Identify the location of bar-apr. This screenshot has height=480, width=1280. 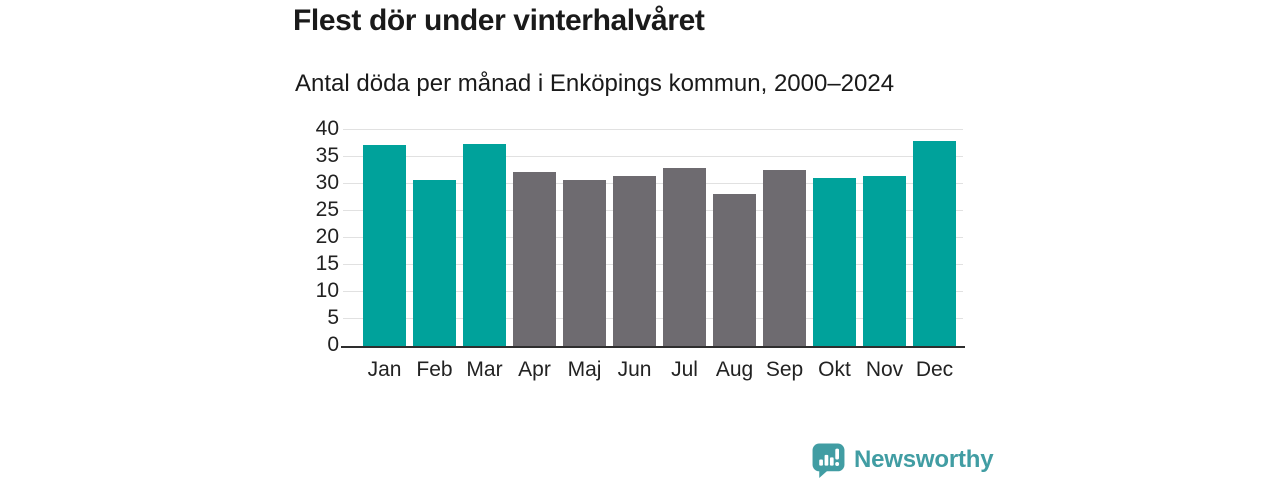
(534, 258).